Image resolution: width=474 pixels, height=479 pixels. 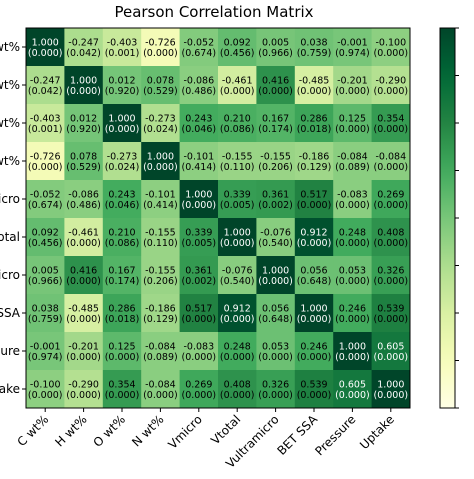 What do you see at coordinates (447, 218) in the screenshot?
I see `colorbar-gradient` at bounding box center [447, 218].